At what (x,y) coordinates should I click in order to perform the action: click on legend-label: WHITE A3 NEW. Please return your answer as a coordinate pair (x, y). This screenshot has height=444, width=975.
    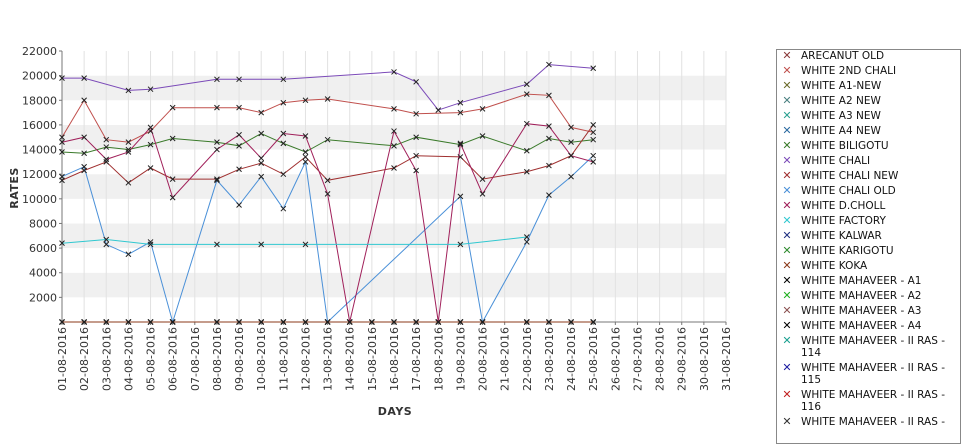
    Looking at the image, I should click on (841, 116).